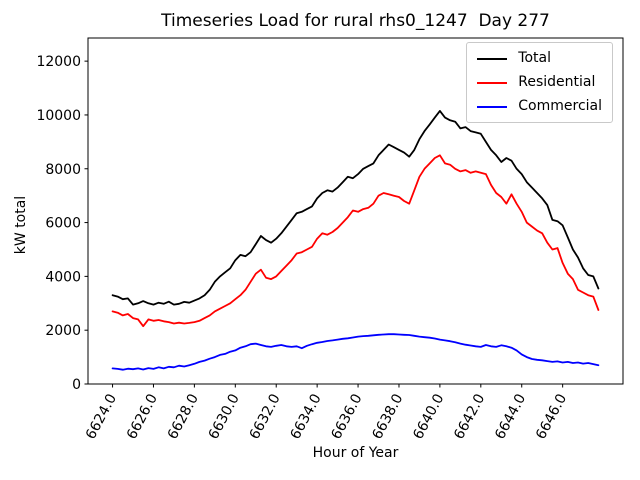 The height and width of the screenshot is (480, 640). What do you see at coordinates (183, 416) in the screenshot?
I see `x-tick-label: 6628.0` at bounding box center [183, 416].